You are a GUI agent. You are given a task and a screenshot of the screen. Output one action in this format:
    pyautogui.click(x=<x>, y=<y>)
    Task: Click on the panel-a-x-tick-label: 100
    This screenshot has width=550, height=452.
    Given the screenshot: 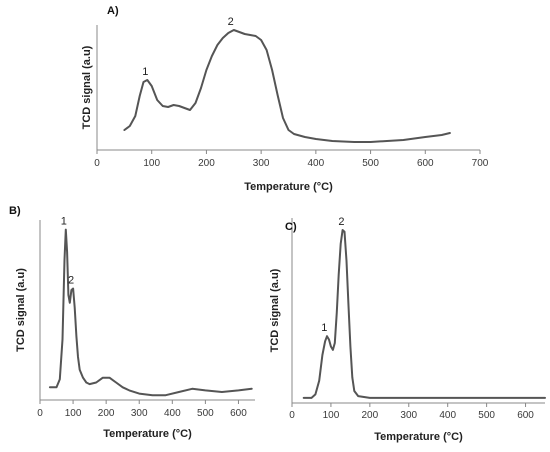 What is the action you would take?
    pyautogui.click(x=151, y=163)
    